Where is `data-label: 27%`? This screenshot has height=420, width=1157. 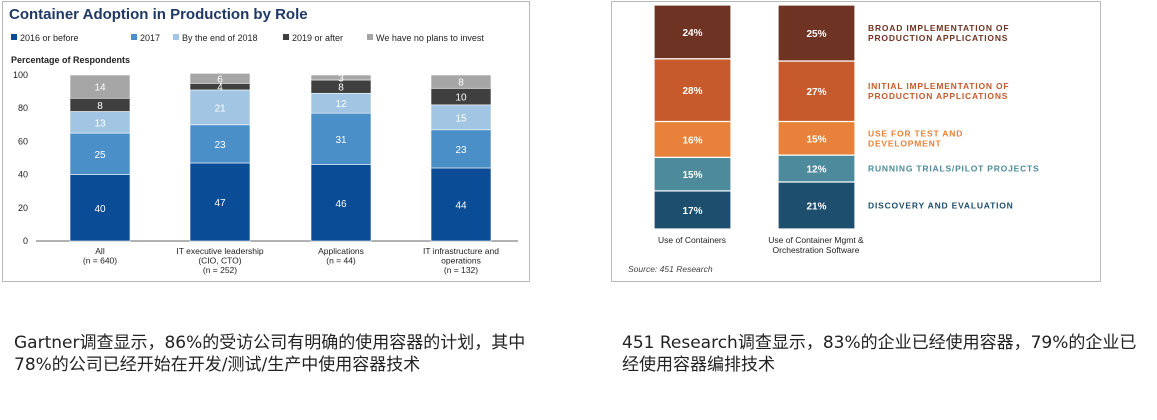 data-label: 27% is located at coordinates (816, 92).